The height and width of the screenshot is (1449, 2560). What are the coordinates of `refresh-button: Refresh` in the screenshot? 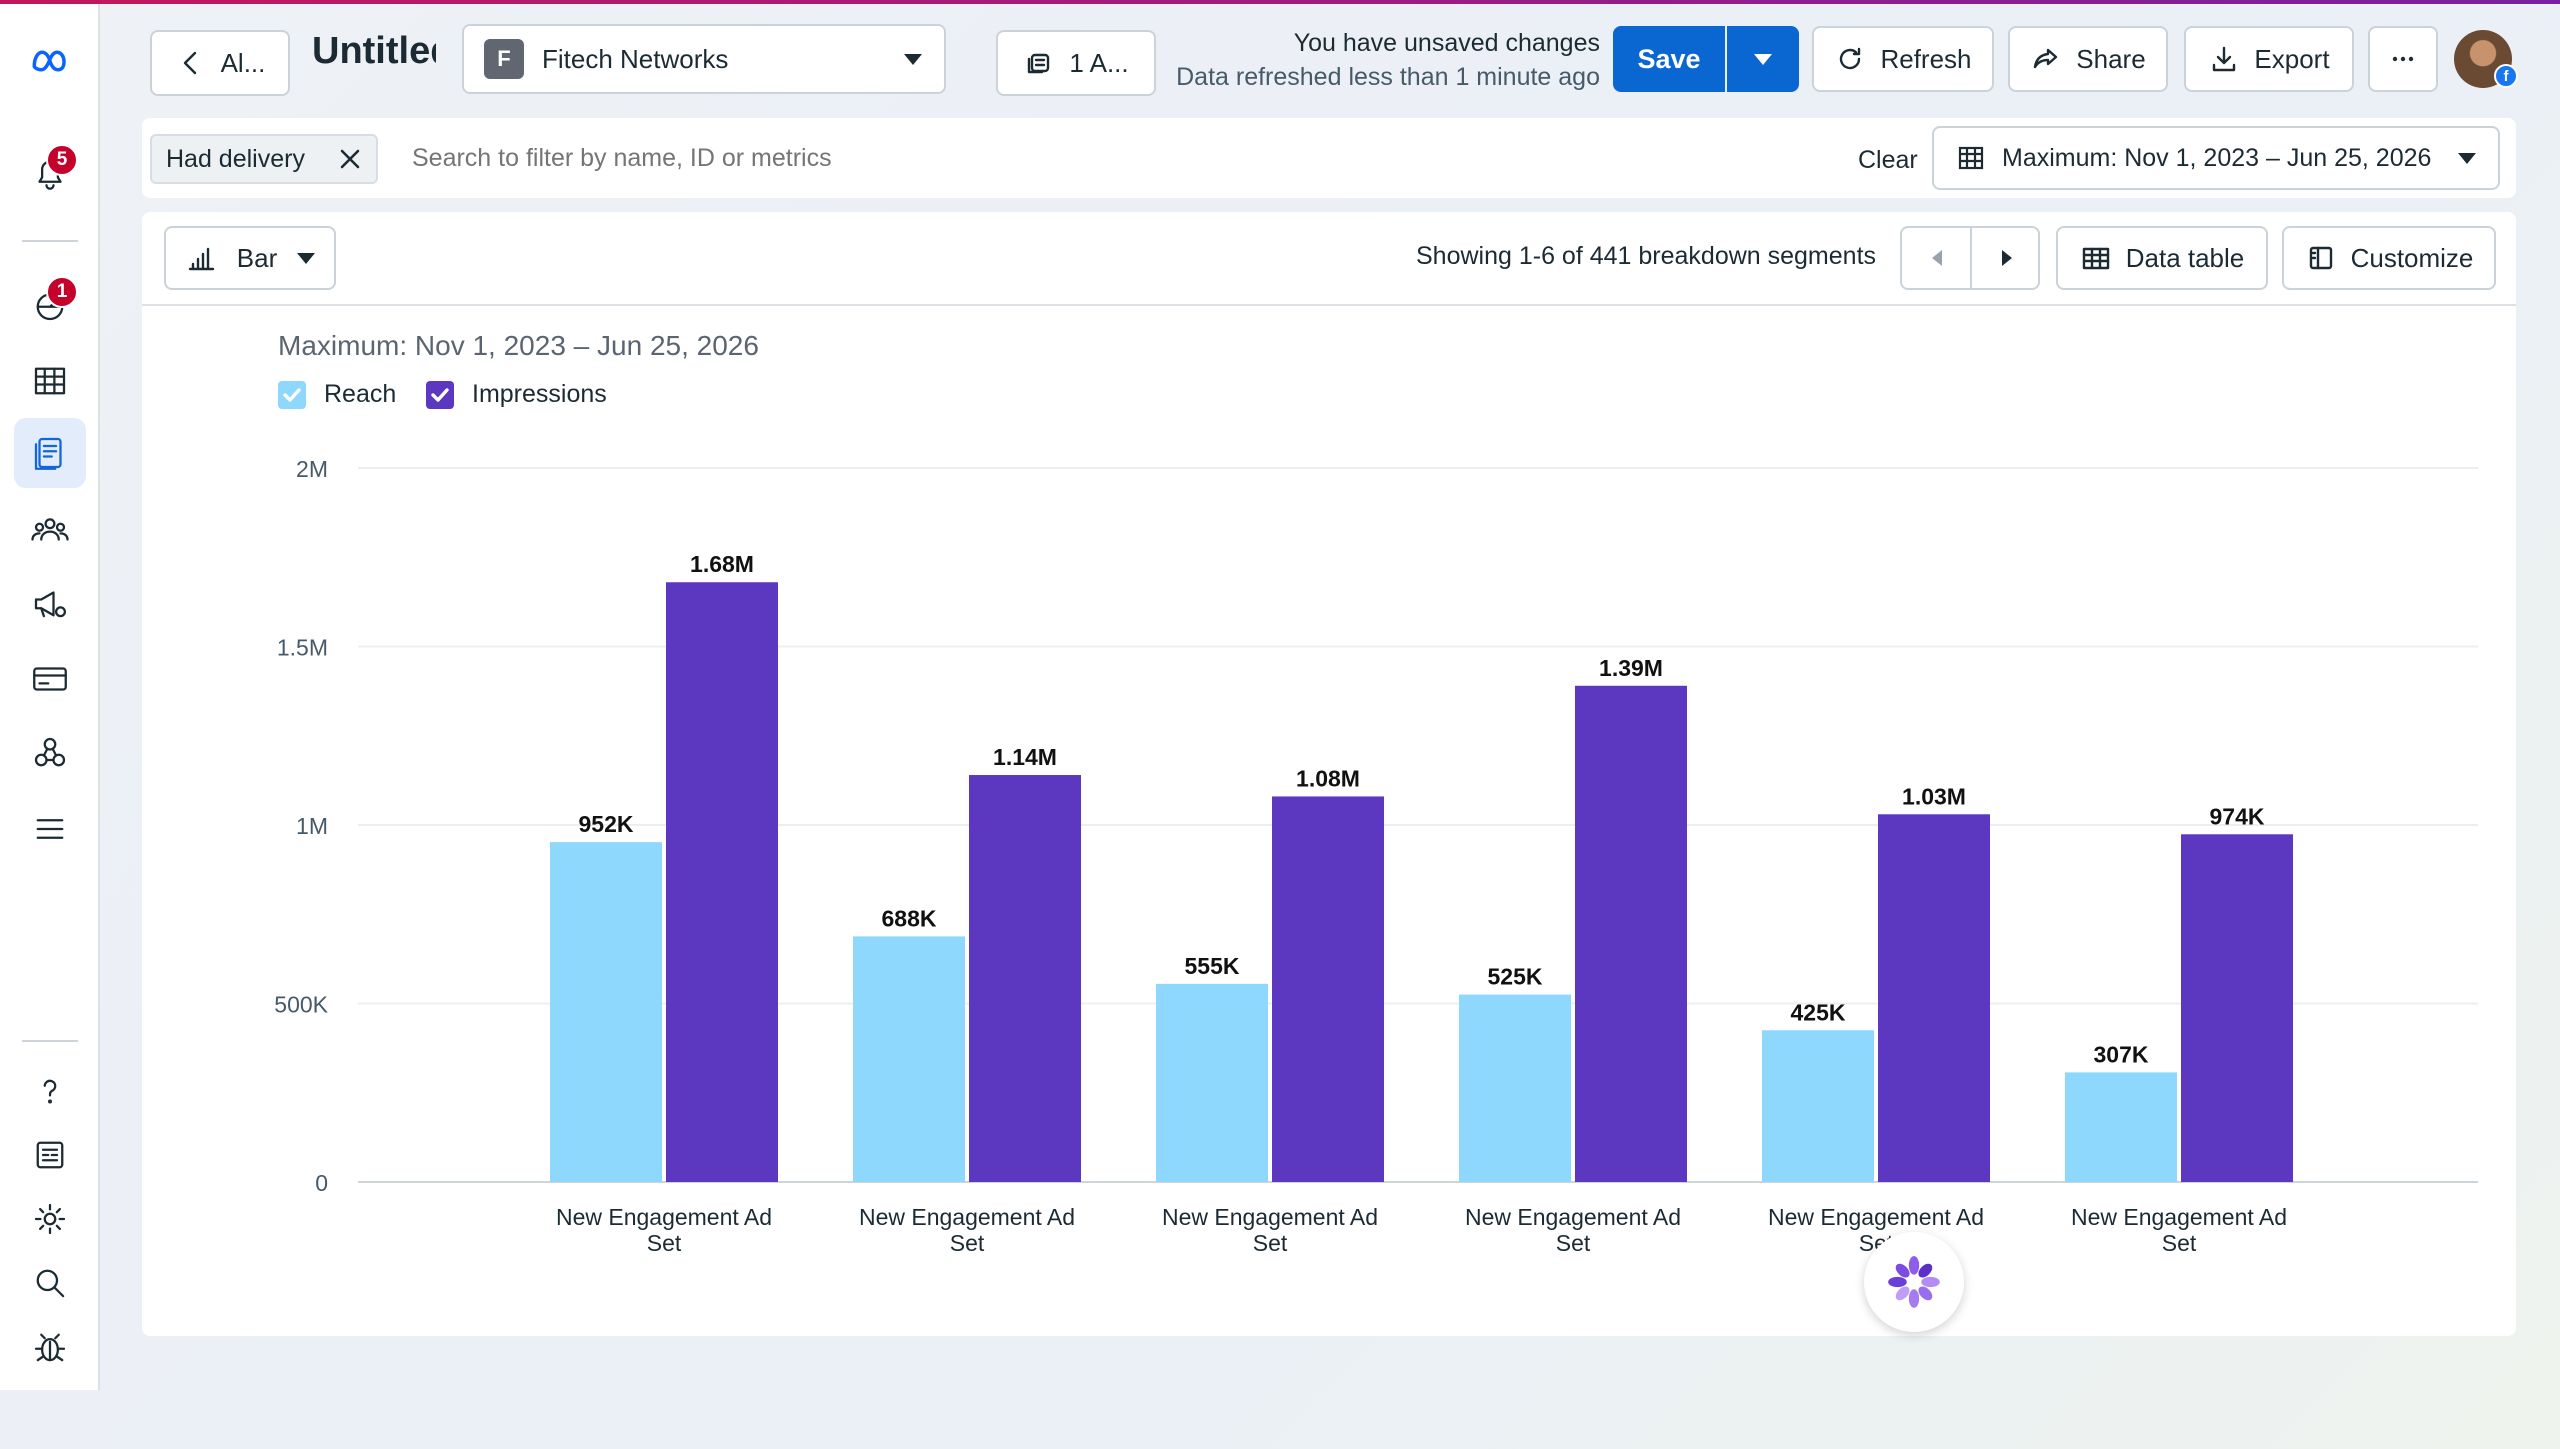 It's located at (1903, 59).